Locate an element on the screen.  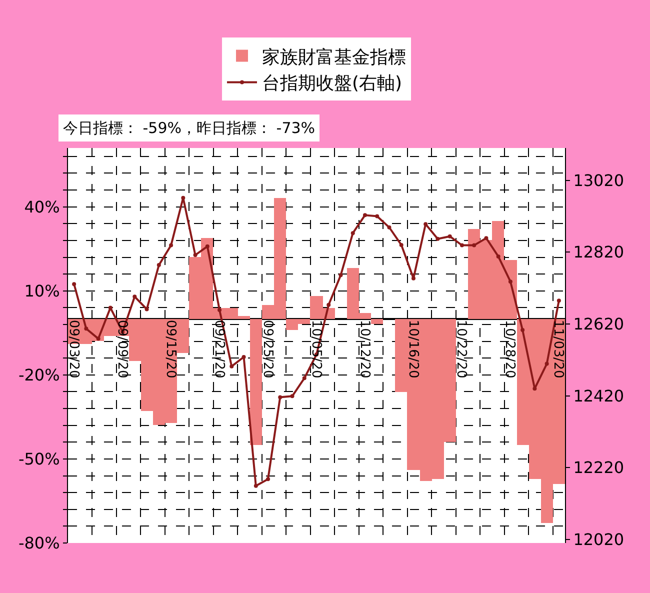
y2-tick-label: 12220 is located at coordinates (598, 468).